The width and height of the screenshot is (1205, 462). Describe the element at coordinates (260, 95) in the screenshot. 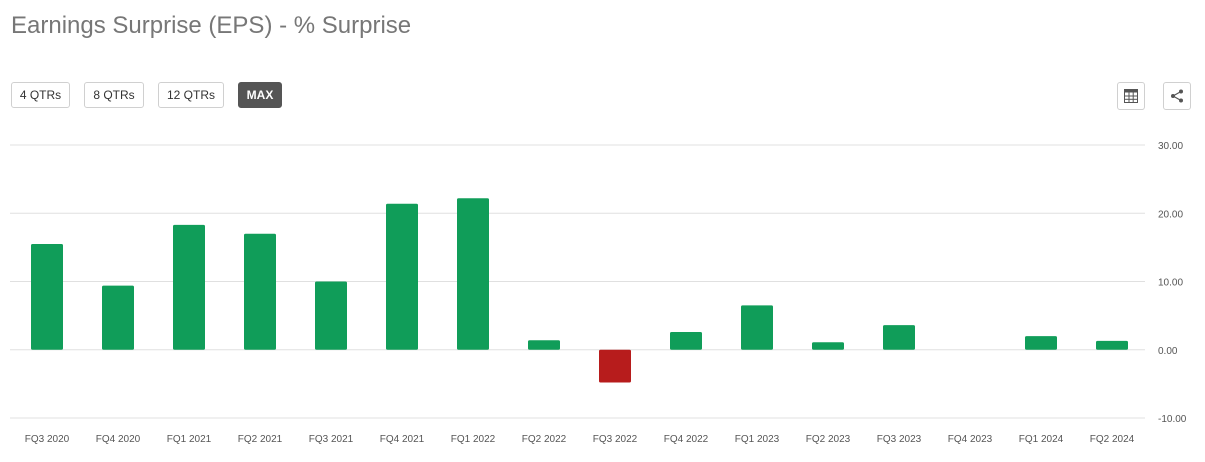

I see `range-max-button: MAX` at that location.